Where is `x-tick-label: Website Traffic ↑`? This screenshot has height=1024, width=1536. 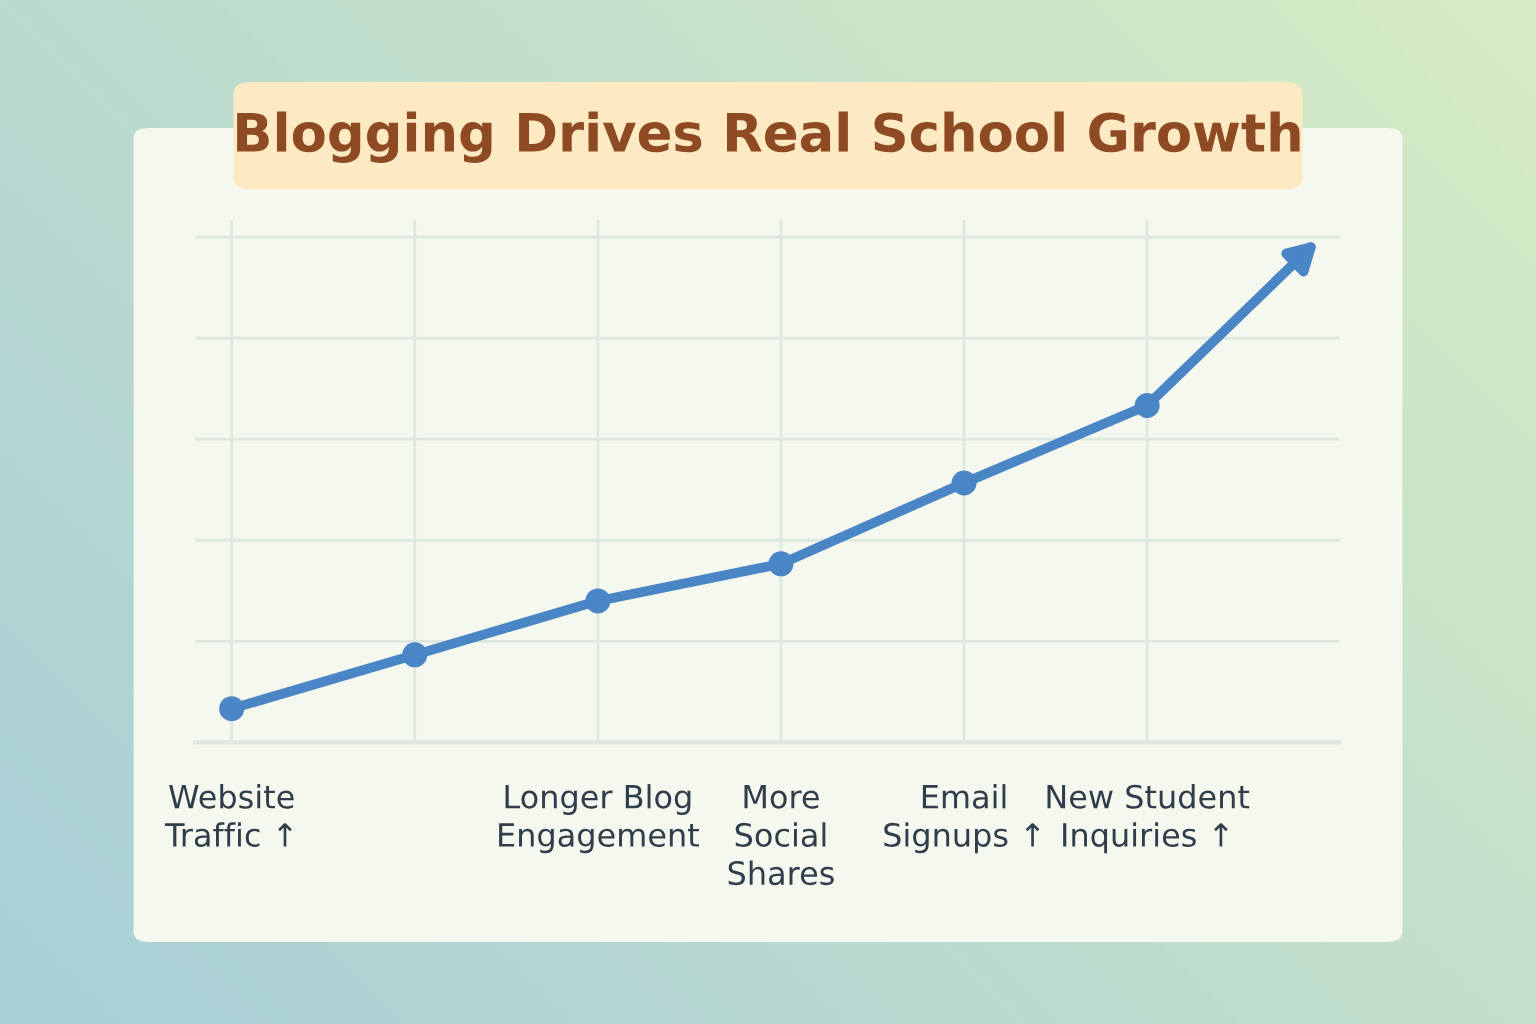 x-tick-label: Website Traffic ↑ is located at coordinates (229, 815).